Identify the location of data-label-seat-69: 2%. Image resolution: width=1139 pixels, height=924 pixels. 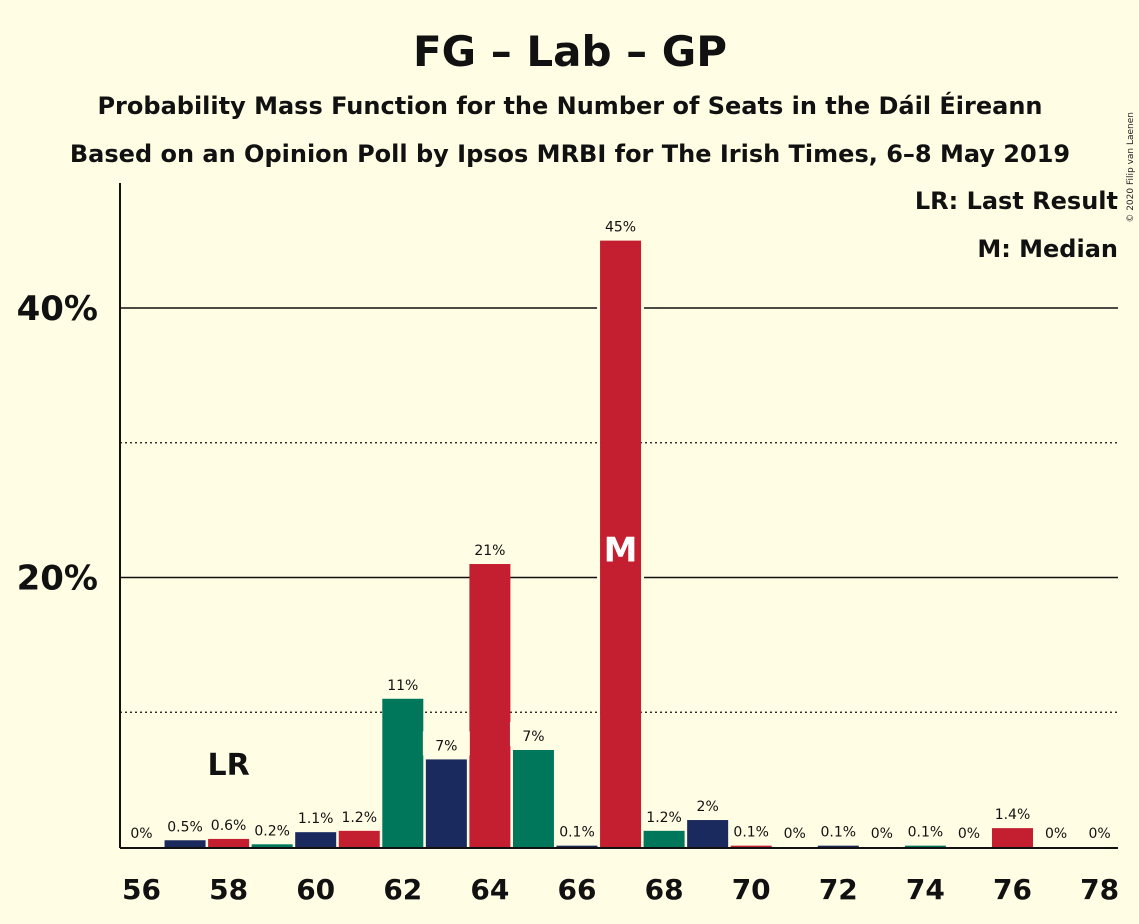
(708, 807).